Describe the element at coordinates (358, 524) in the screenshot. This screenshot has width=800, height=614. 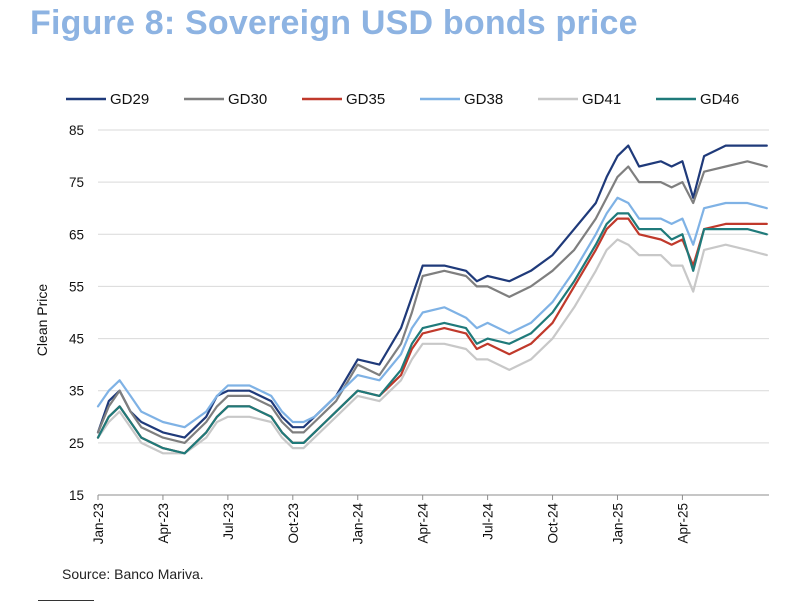
I see `x-tick-label: Jan-24` at that location.